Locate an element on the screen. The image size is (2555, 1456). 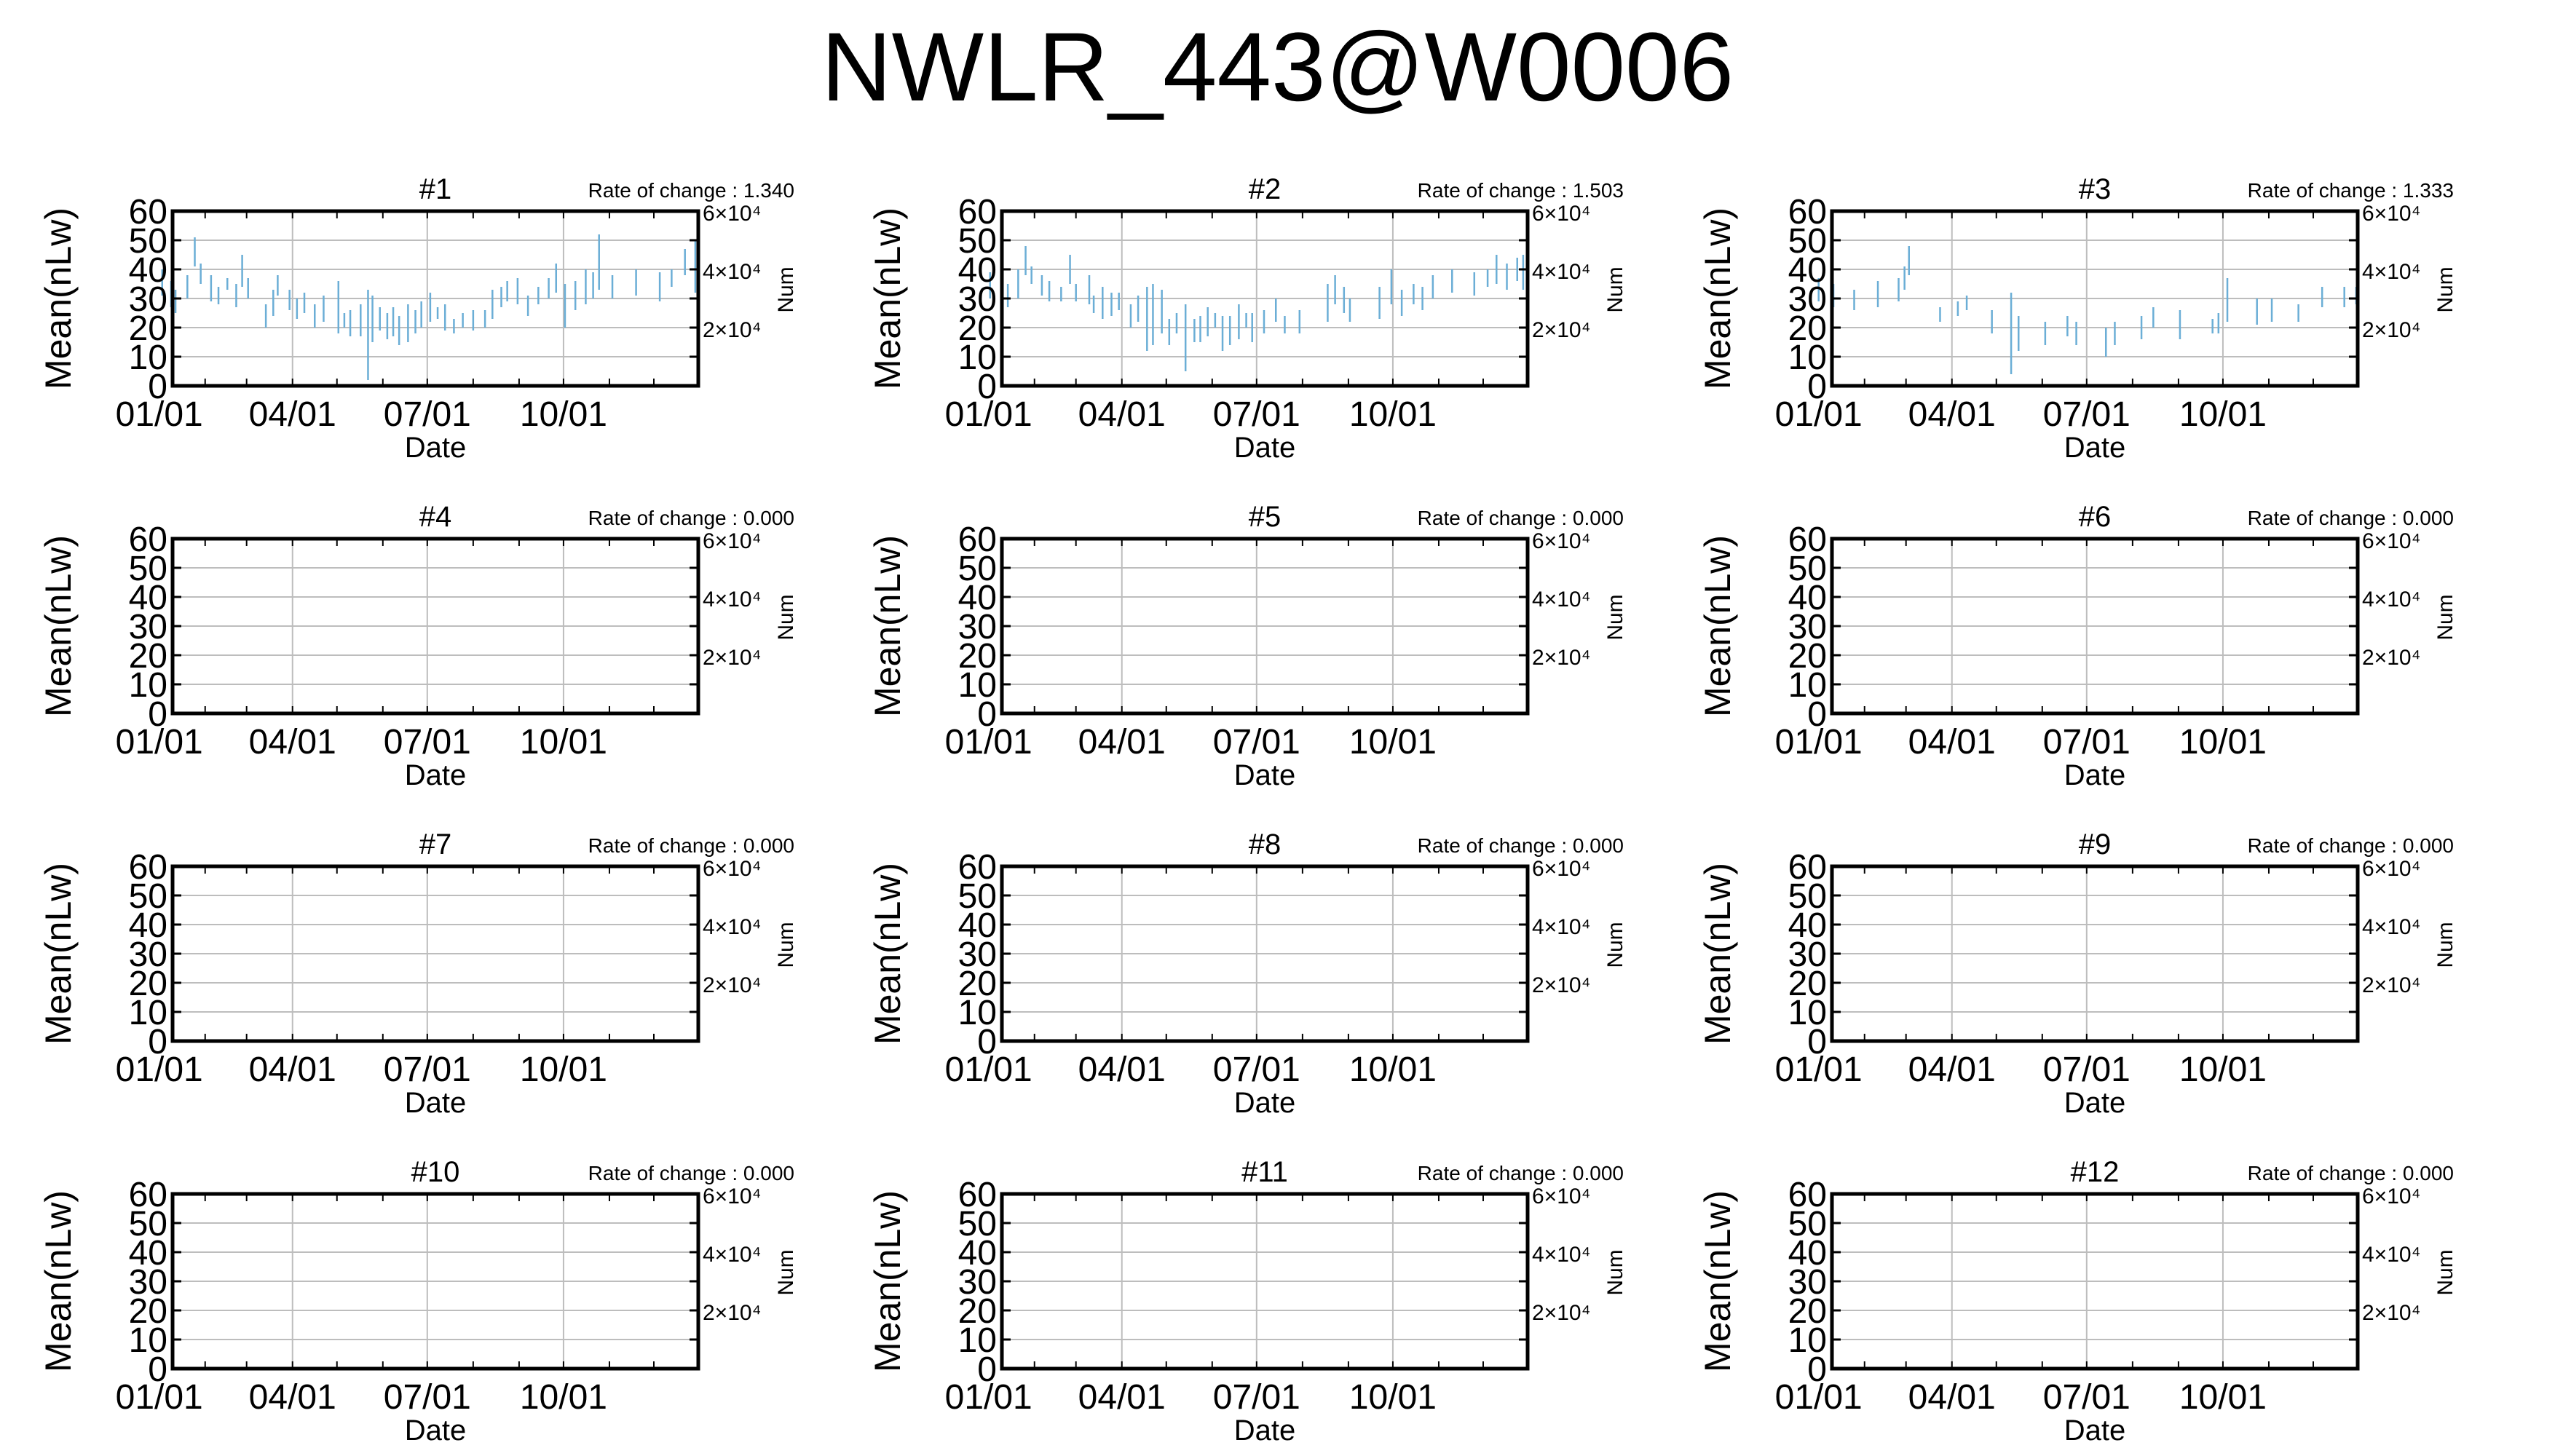
panel-title: #3 is located at coordinates (2095, 189).